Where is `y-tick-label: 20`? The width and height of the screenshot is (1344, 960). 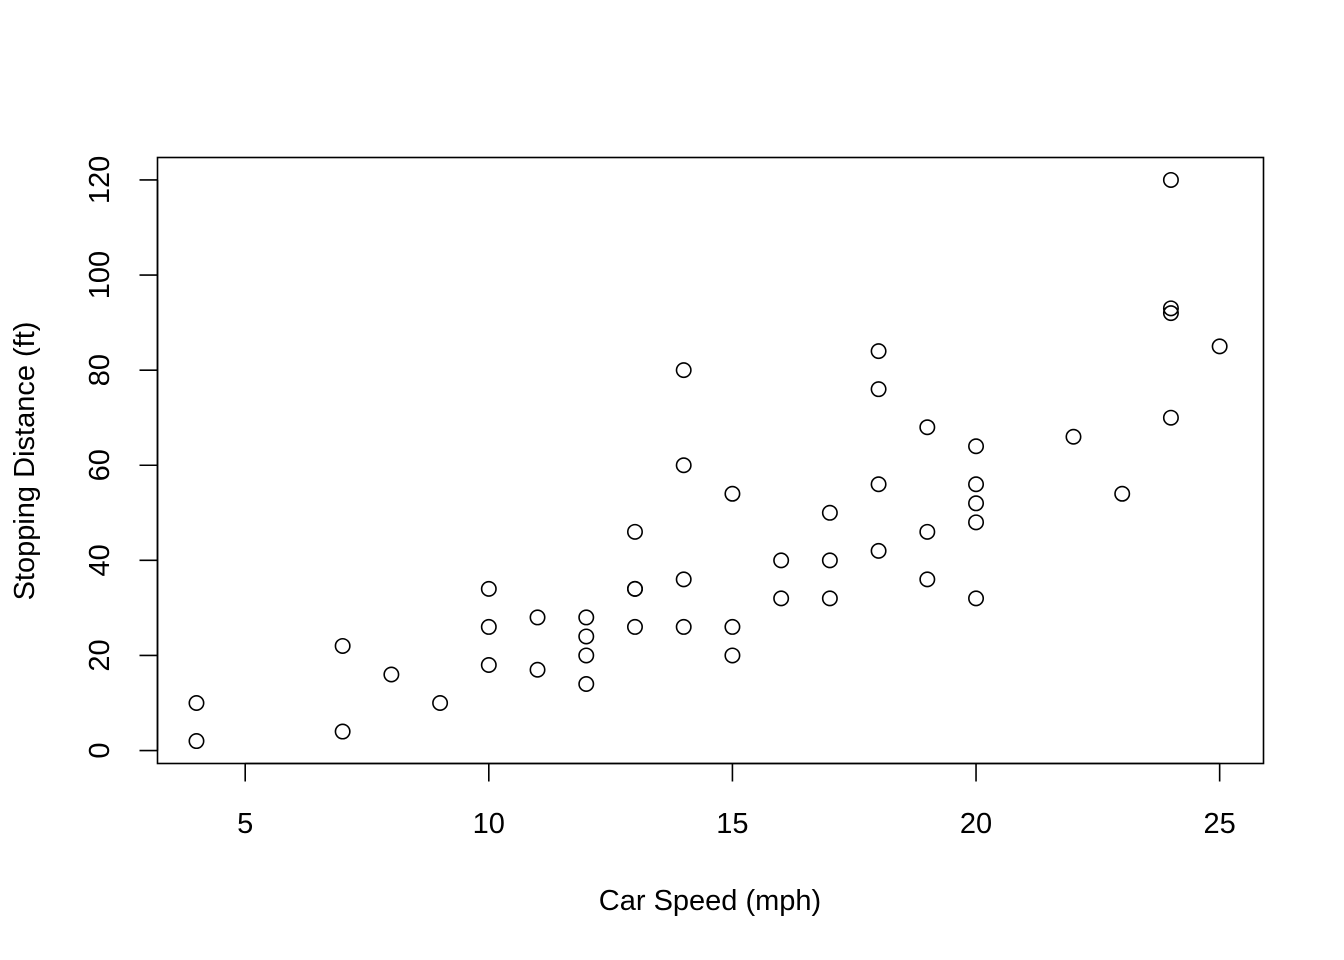
y-tick-label: 20 is located at coordinates (100, 655).